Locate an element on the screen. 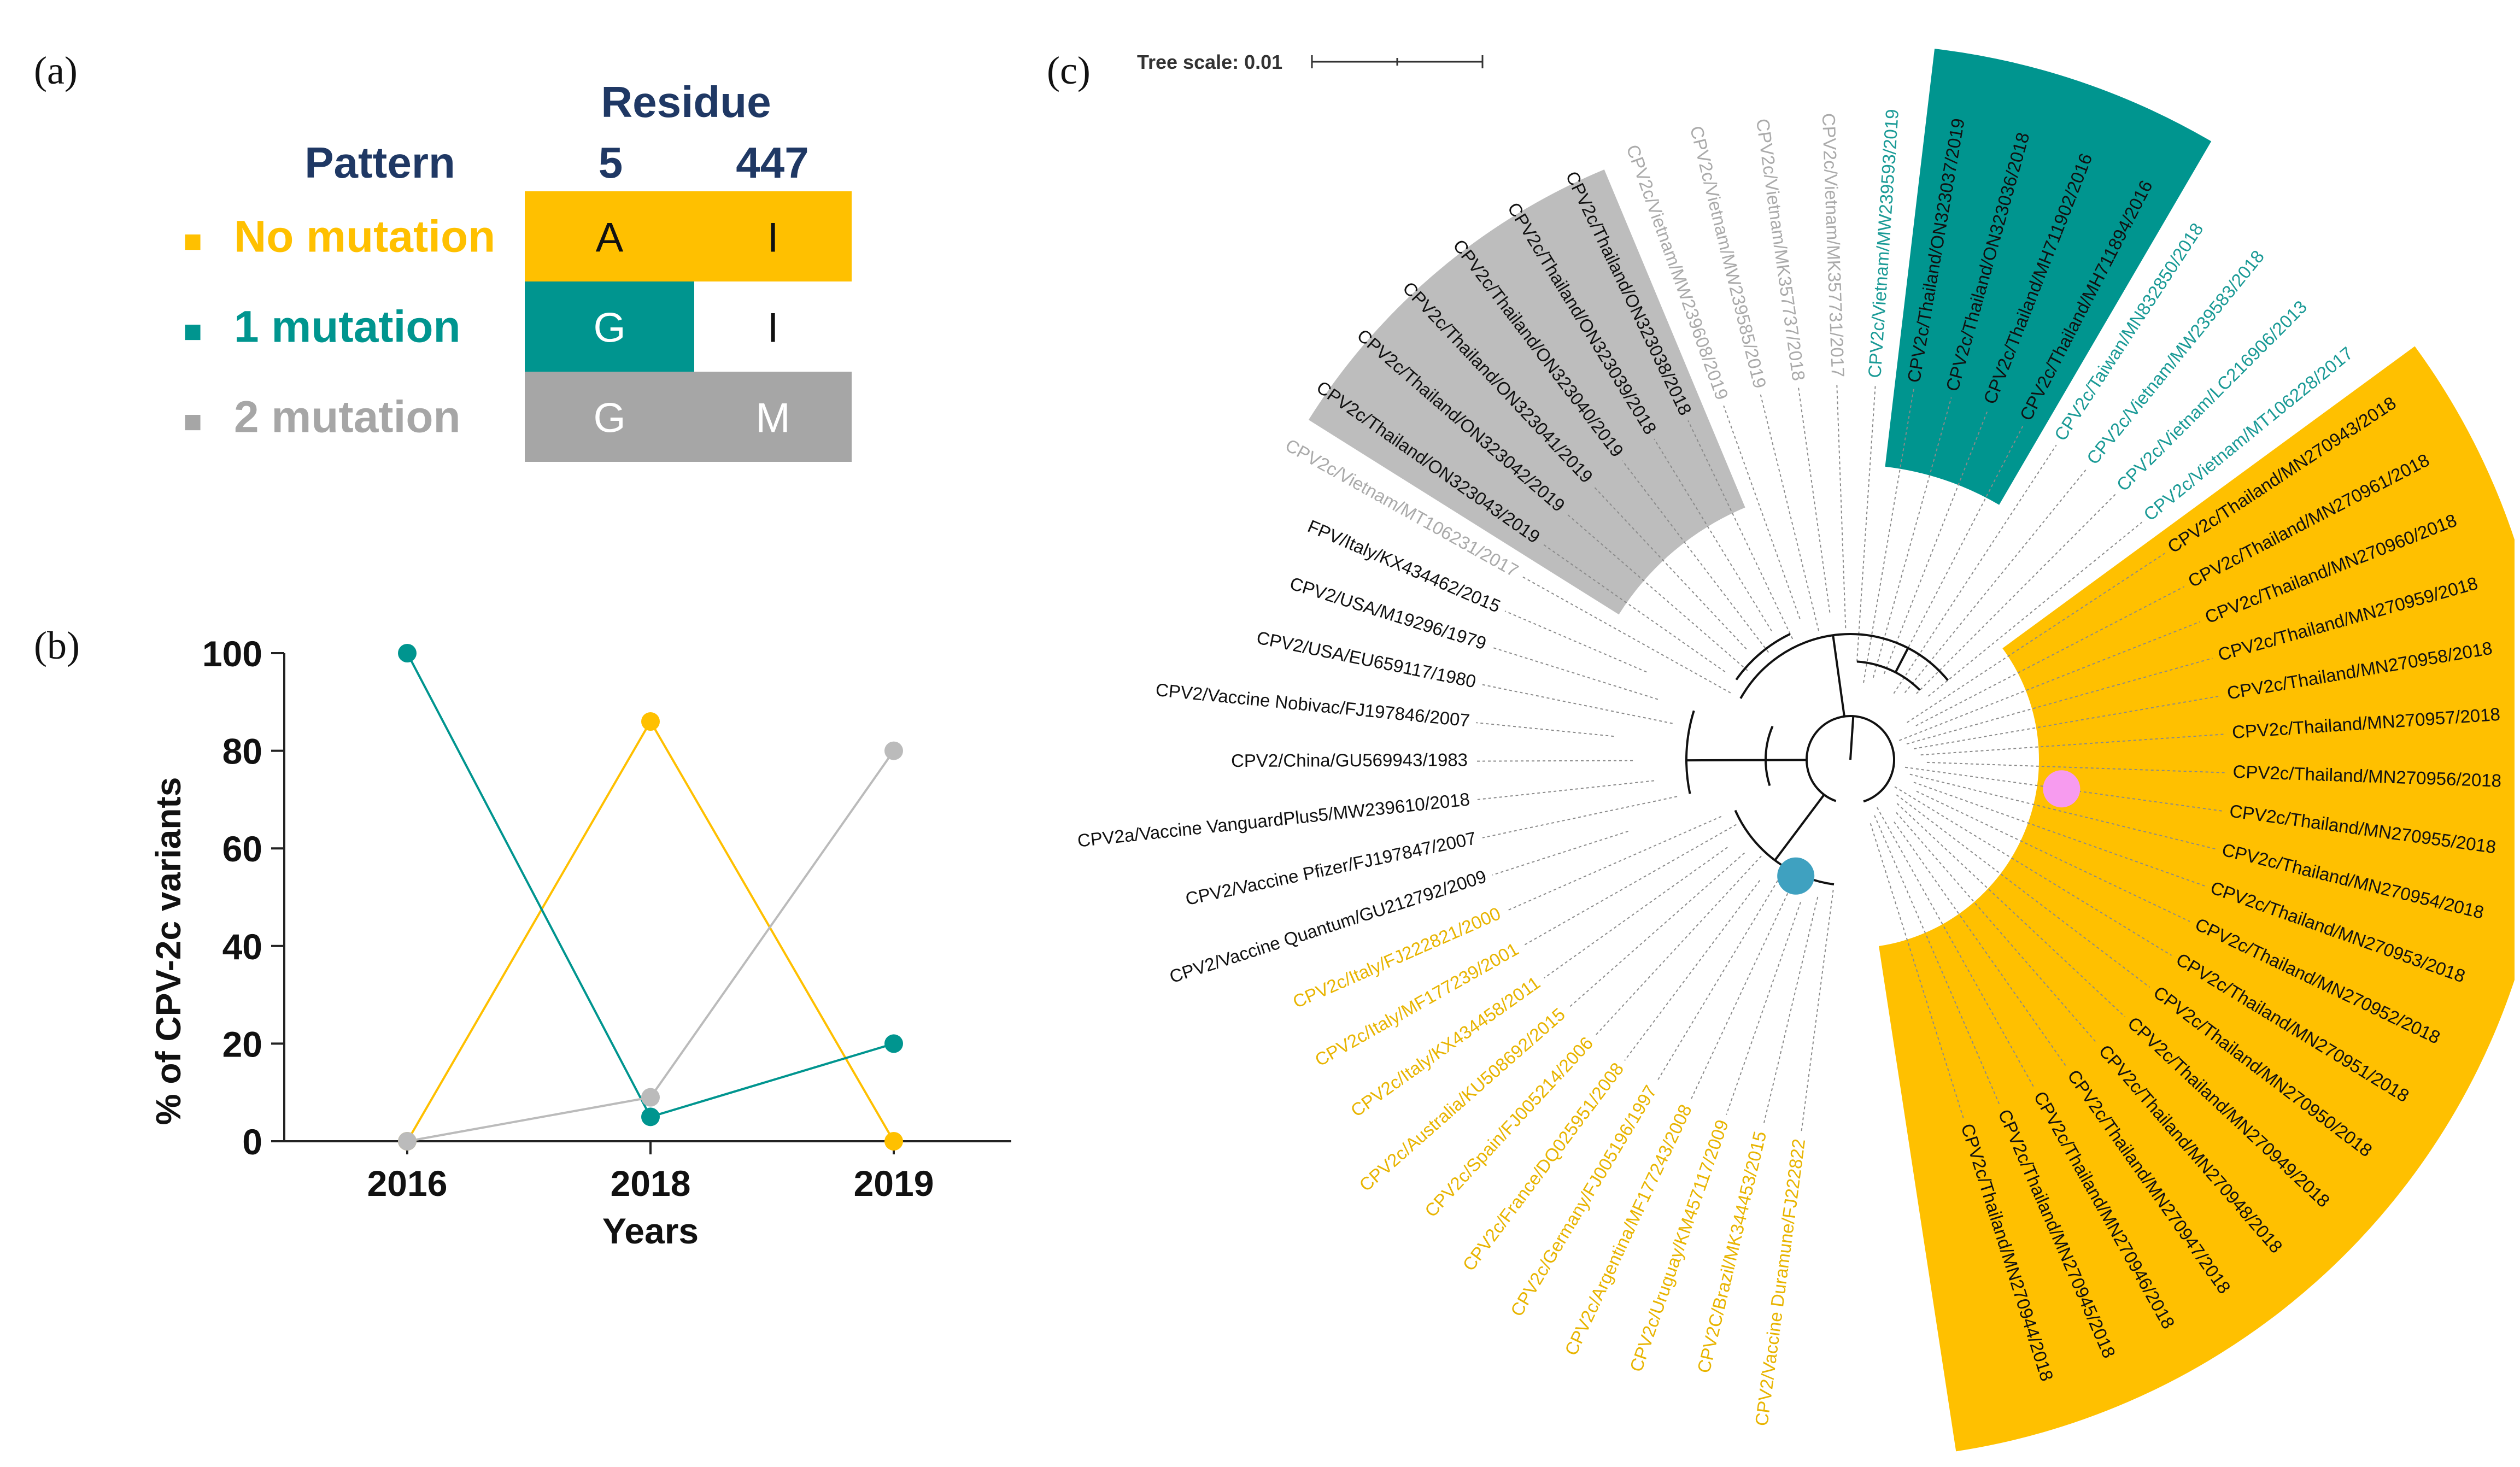  blue-node is located at coordinates (1796, 876).